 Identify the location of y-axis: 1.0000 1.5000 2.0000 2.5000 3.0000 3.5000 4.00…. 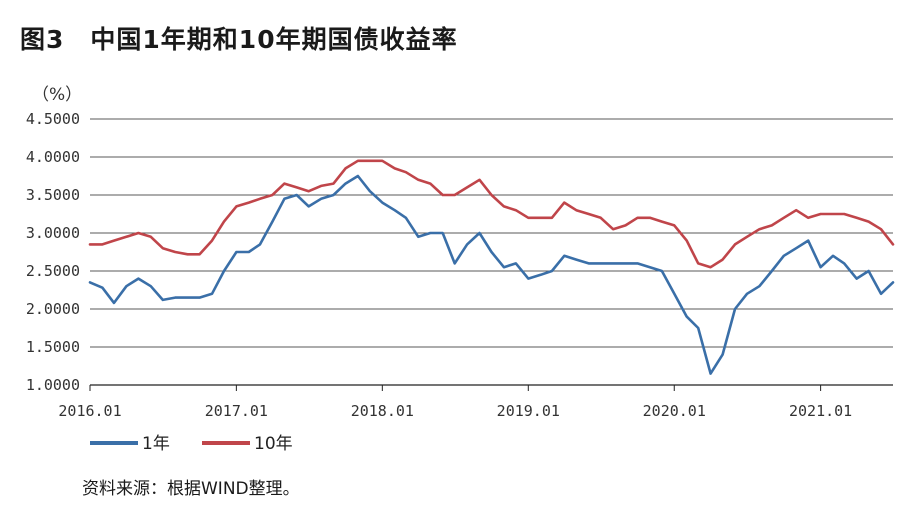
(54, 239).